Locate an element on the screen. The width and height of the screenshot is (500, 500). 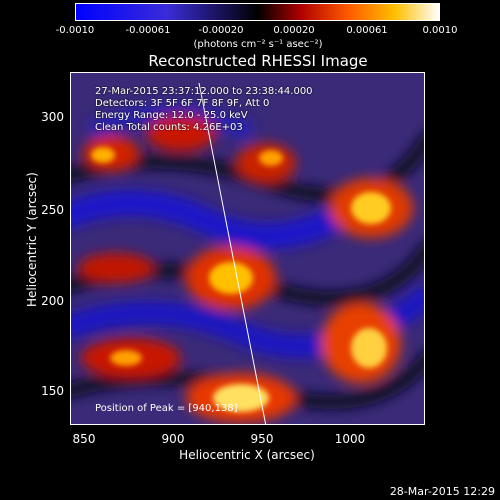
colorbar-units: (photons cm⁻² s⁻¹ asec⁻²) is located at coordinates (258, 44).